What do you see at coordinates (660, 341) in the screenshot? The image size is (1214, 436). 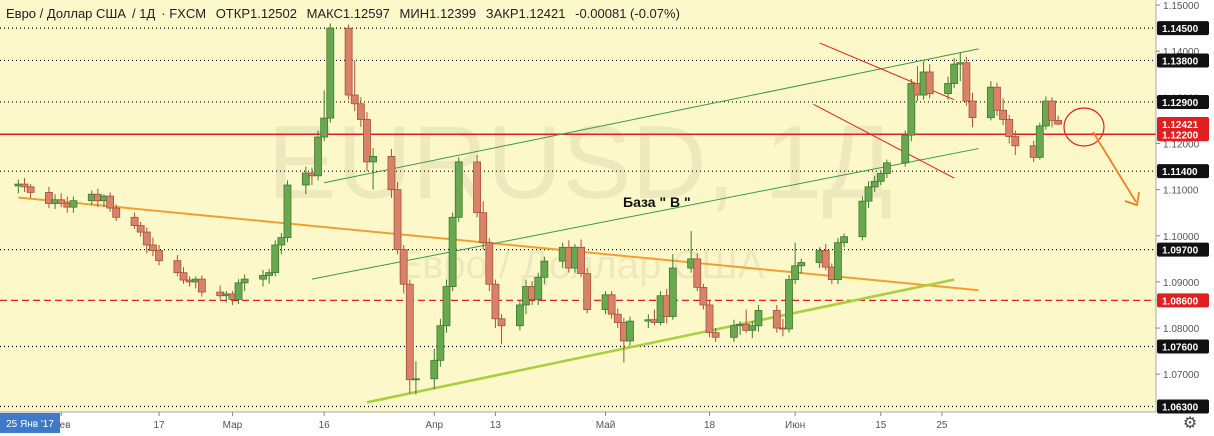 I see `trendline-lime` at bounding box center [660, 341].